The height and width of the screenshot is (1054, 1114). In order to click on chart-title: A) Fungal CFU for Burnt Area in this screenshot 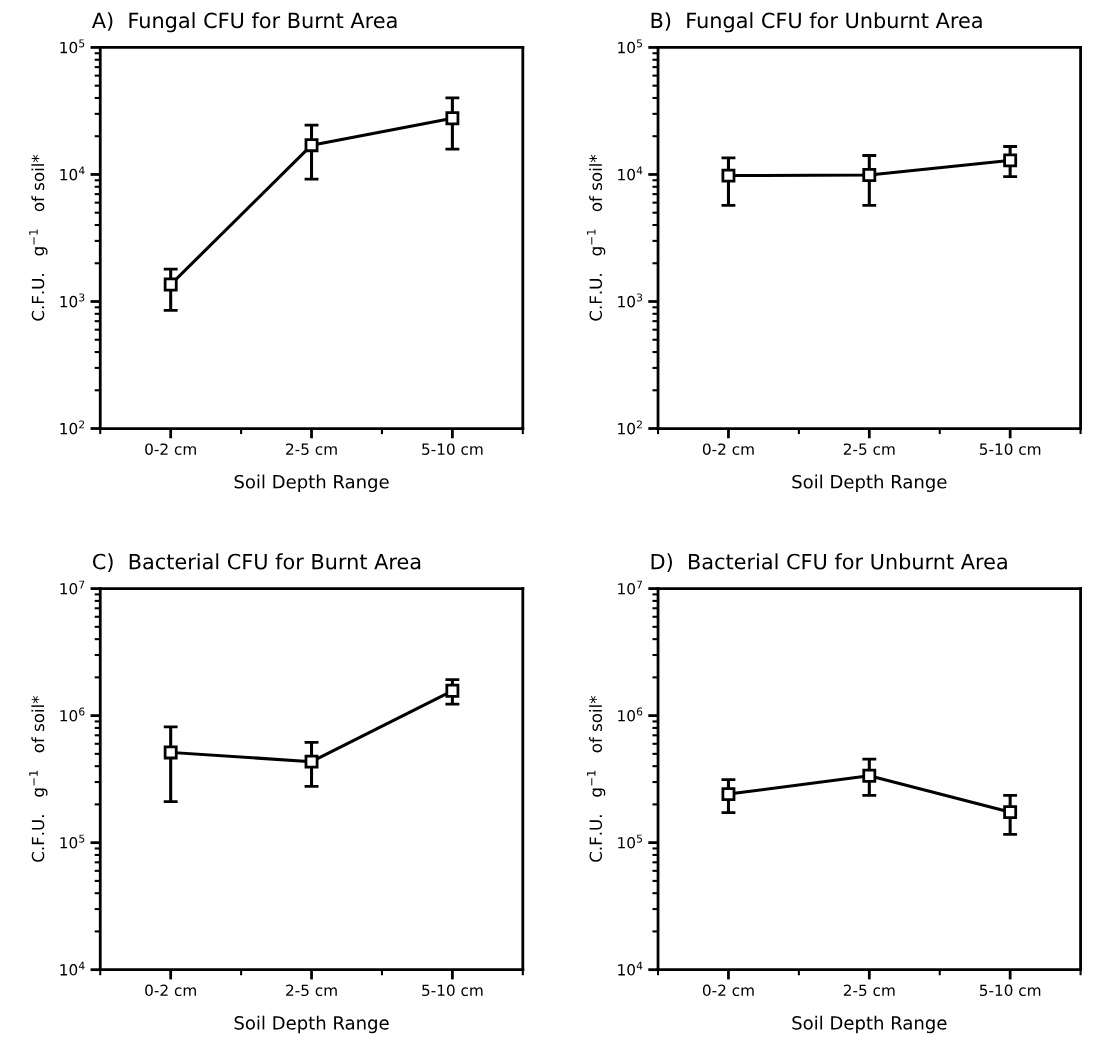, I will do `click(244, 22)`.